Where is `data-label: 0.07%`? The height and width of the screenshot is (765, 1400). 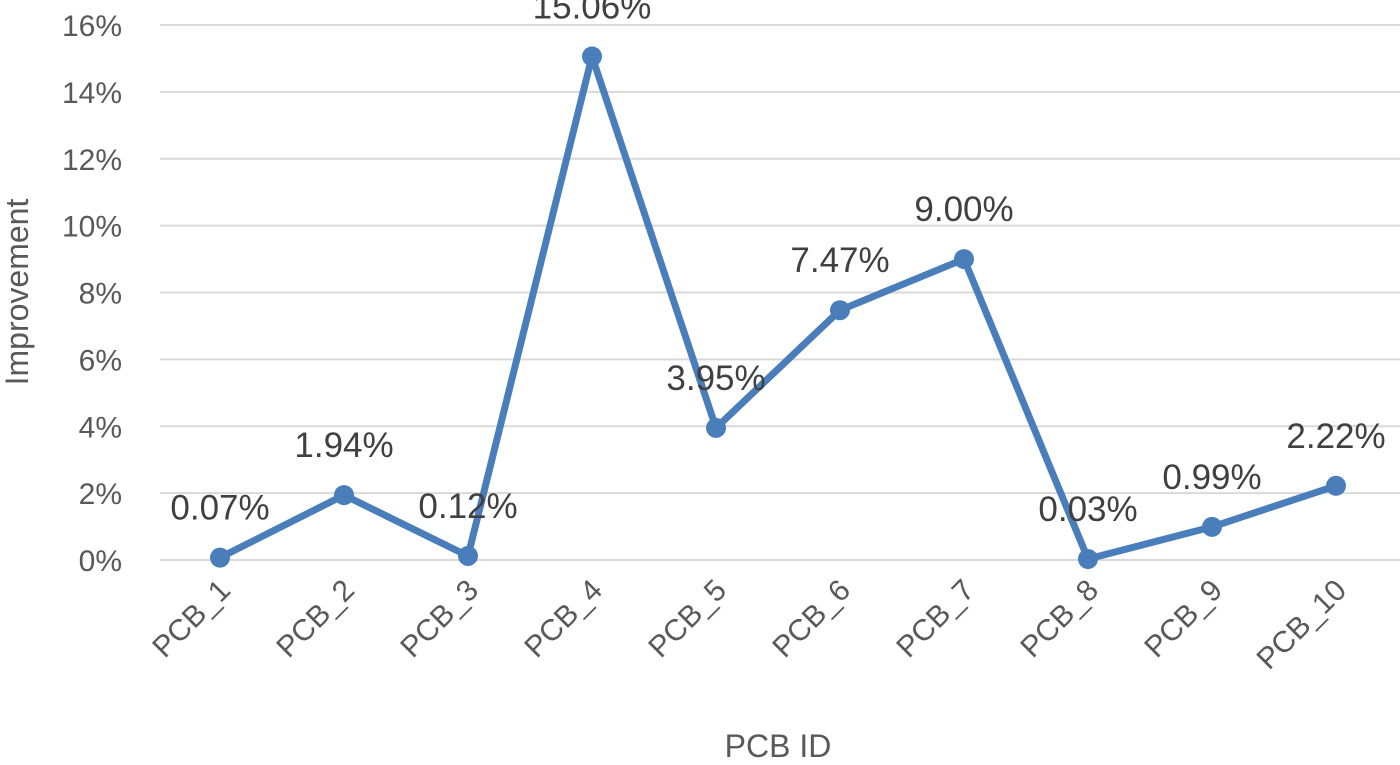
data-label: 0.07% is located at coordinates (219, 508).